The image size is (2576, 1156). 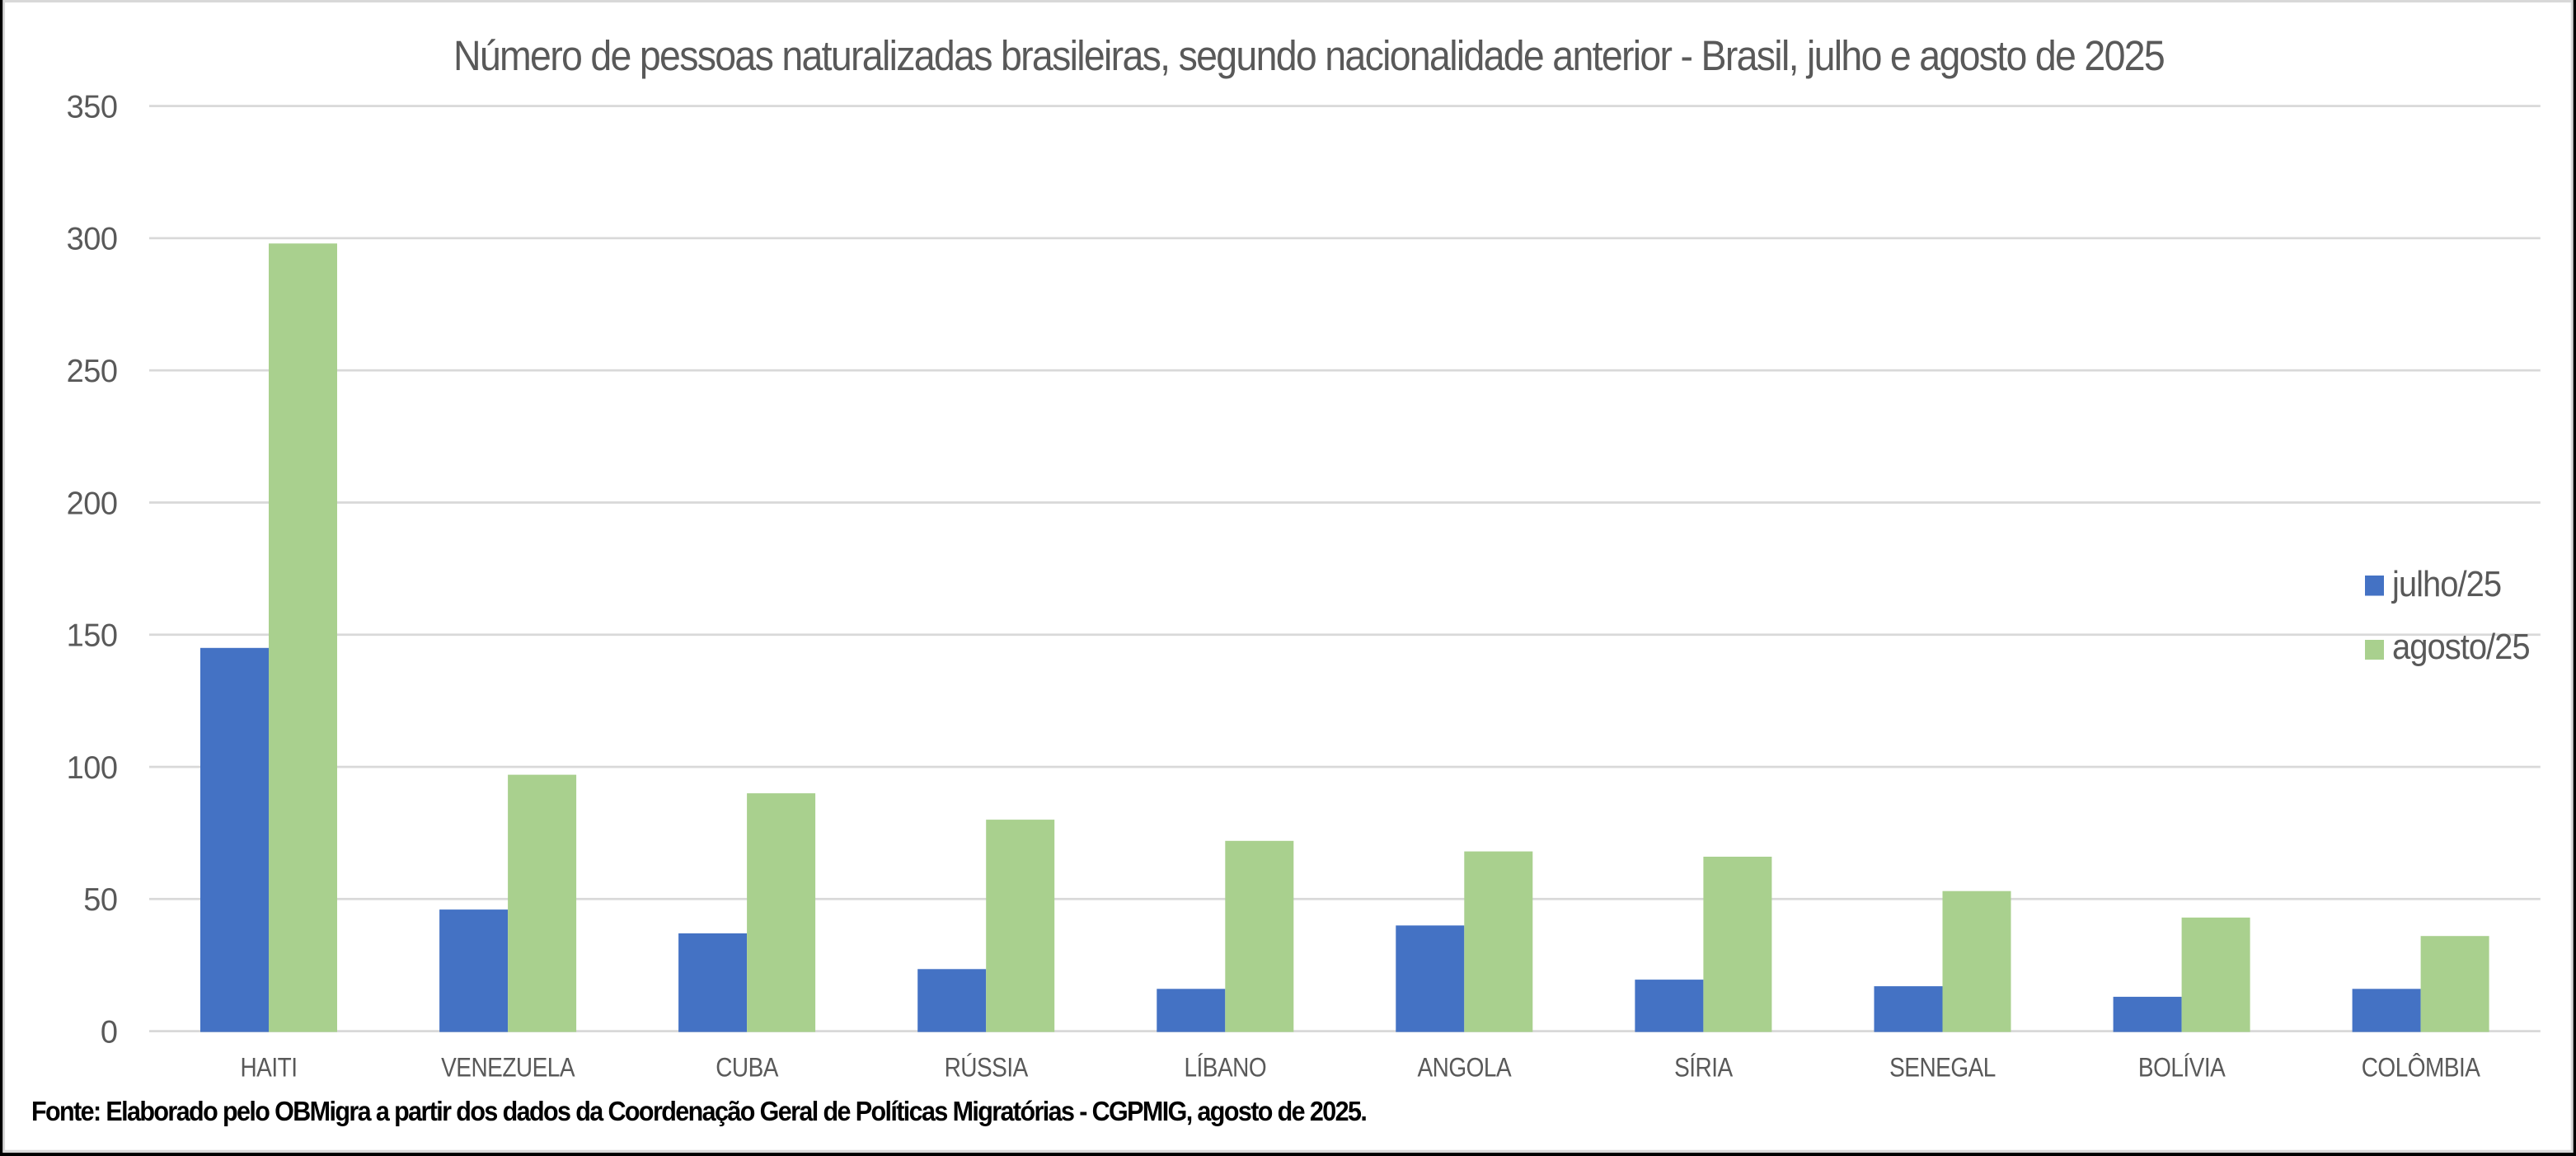 I want to click on svg-text: HAITI, so click(x=269, y=1068).